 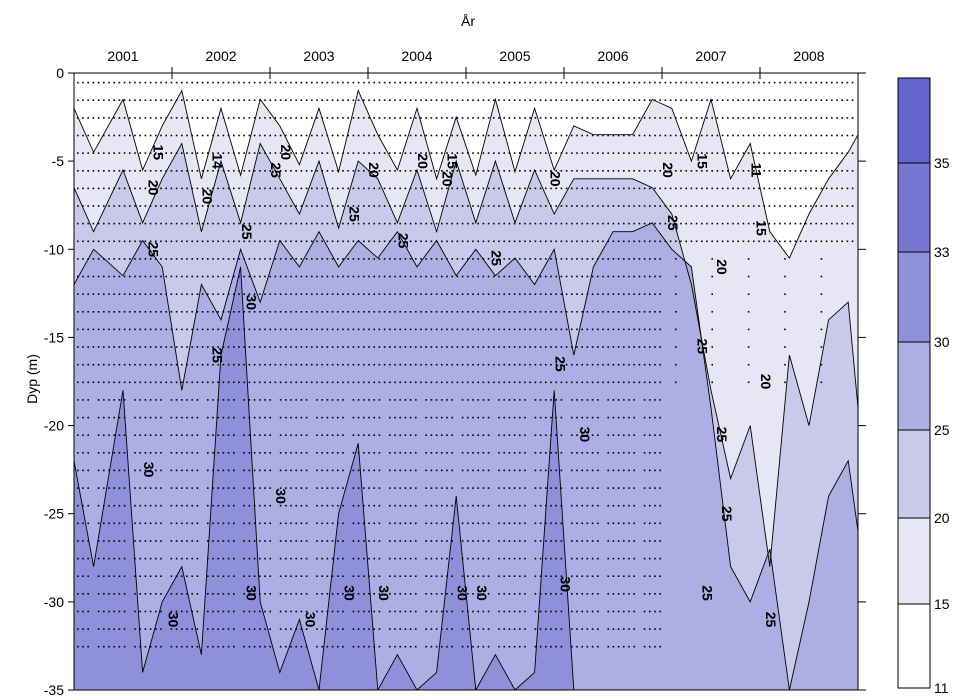 What do you see at coordinates (482, 593) in the screenshot?
I see `contour-label: 30` at bounding box center [482, 593].